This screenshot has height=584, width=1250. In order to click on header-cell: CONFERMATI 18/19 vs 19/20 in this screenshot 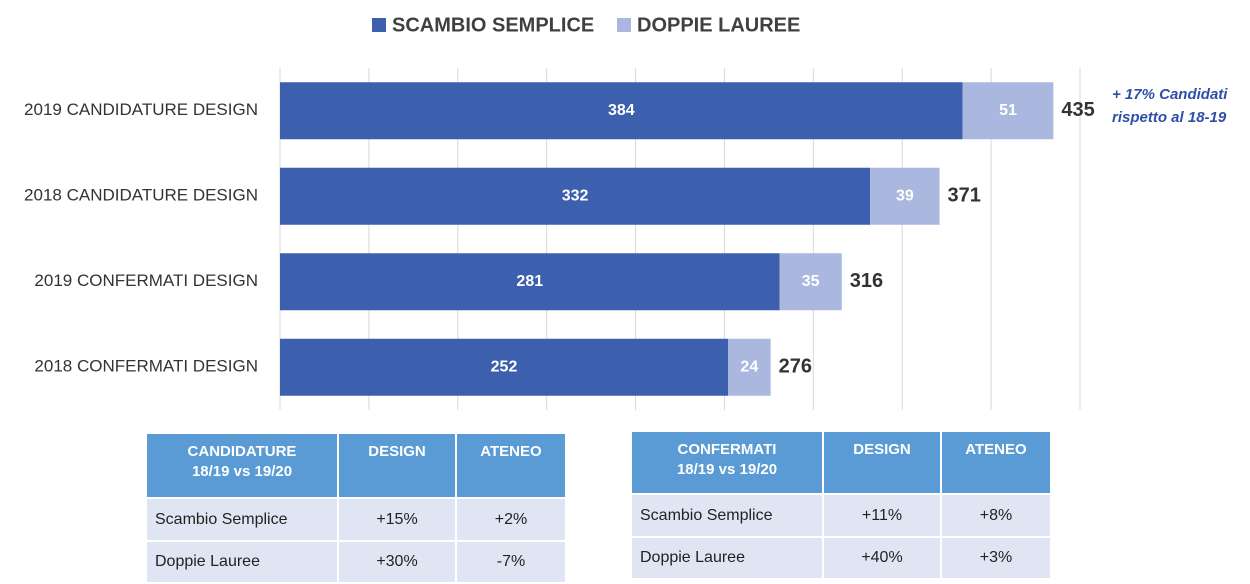, I will do `click(727, 462)`.